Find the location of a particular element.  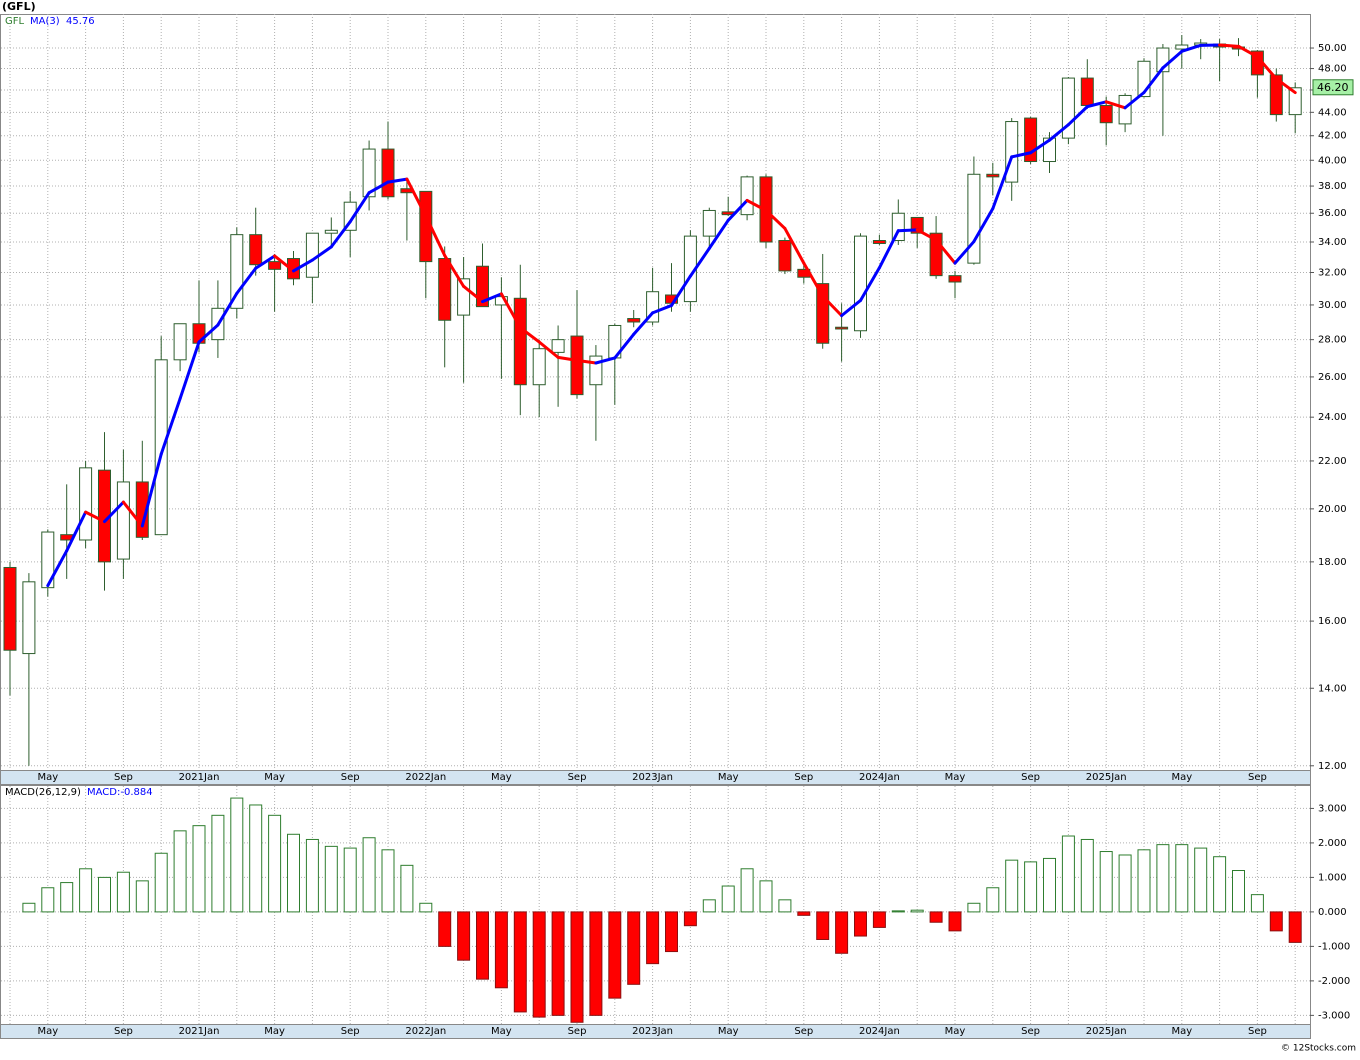

y-tick-label: 24.00 is located at coordinates (1332, 417).